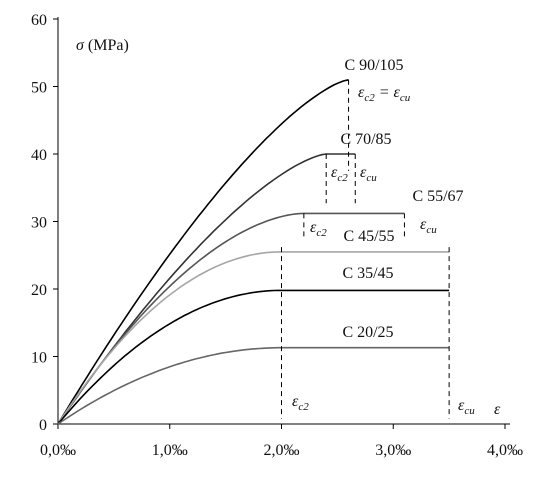 Image resolution: width=558 pixels, height=479 pixels. What do you see at coordinates (43, 425) in the screenshot?
I see `y-tick-label: 0` at bounding box center [43, 425].